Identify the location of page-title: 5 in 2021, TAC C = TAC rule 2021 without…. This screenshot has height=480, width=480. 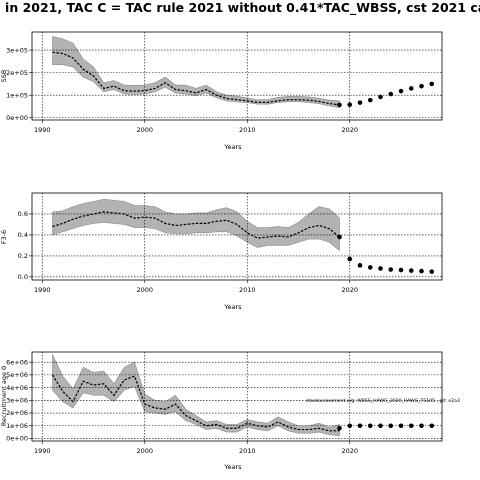
(240, 7).